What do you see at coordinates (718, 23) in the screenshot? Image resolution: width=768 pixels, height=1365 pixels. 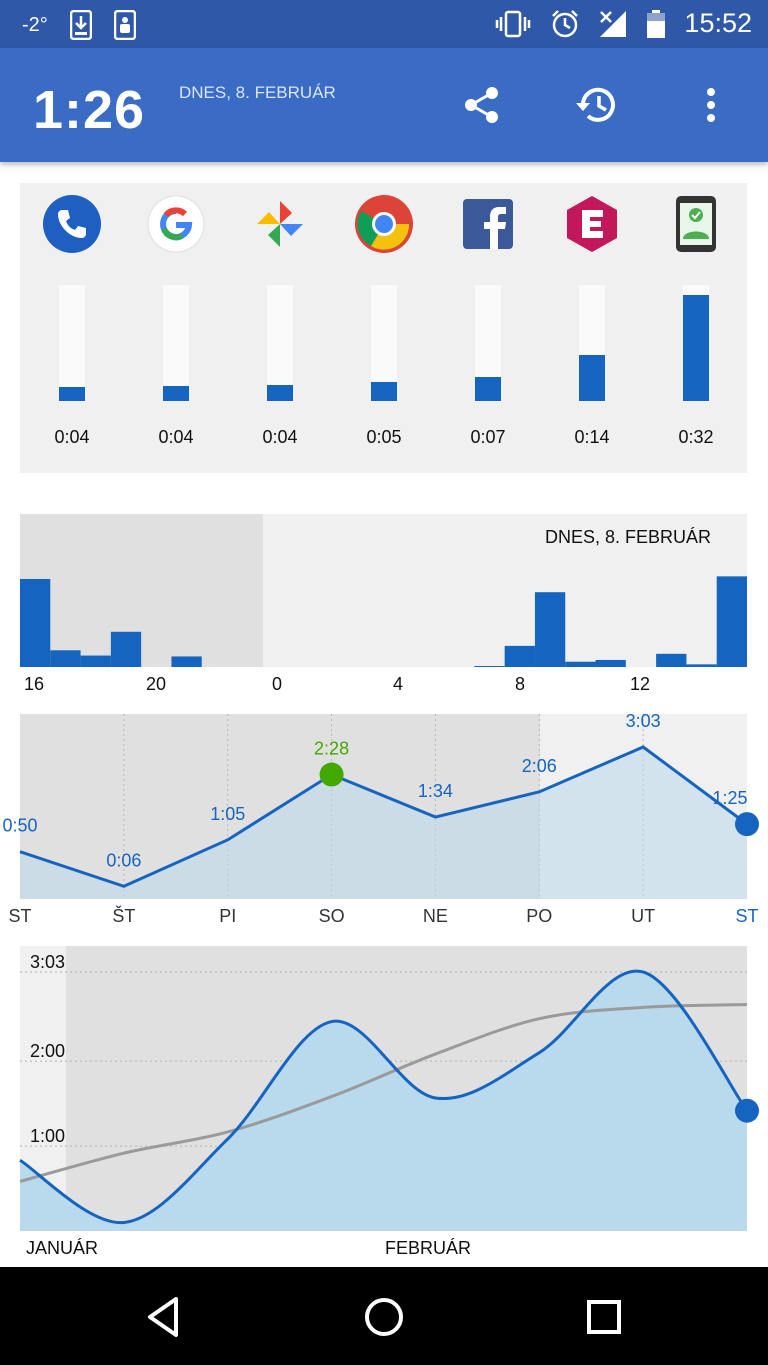 I see `clock: 15:52` at bounding box center [718, 23].